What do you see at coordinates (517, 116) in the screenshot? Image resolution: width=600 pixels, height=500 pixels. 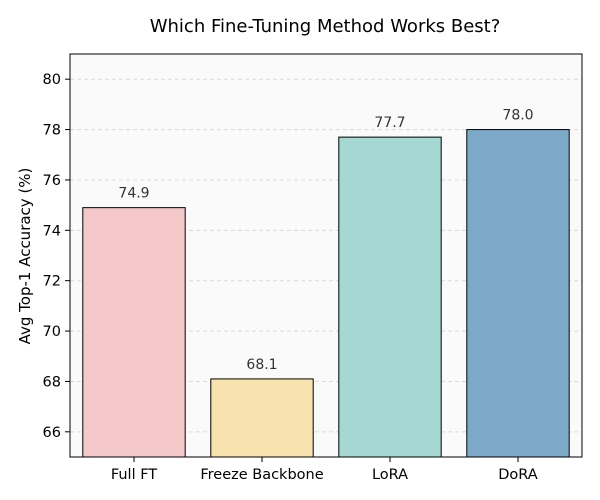 I see `data-label: 78.0` at bounding box center [517, 116].